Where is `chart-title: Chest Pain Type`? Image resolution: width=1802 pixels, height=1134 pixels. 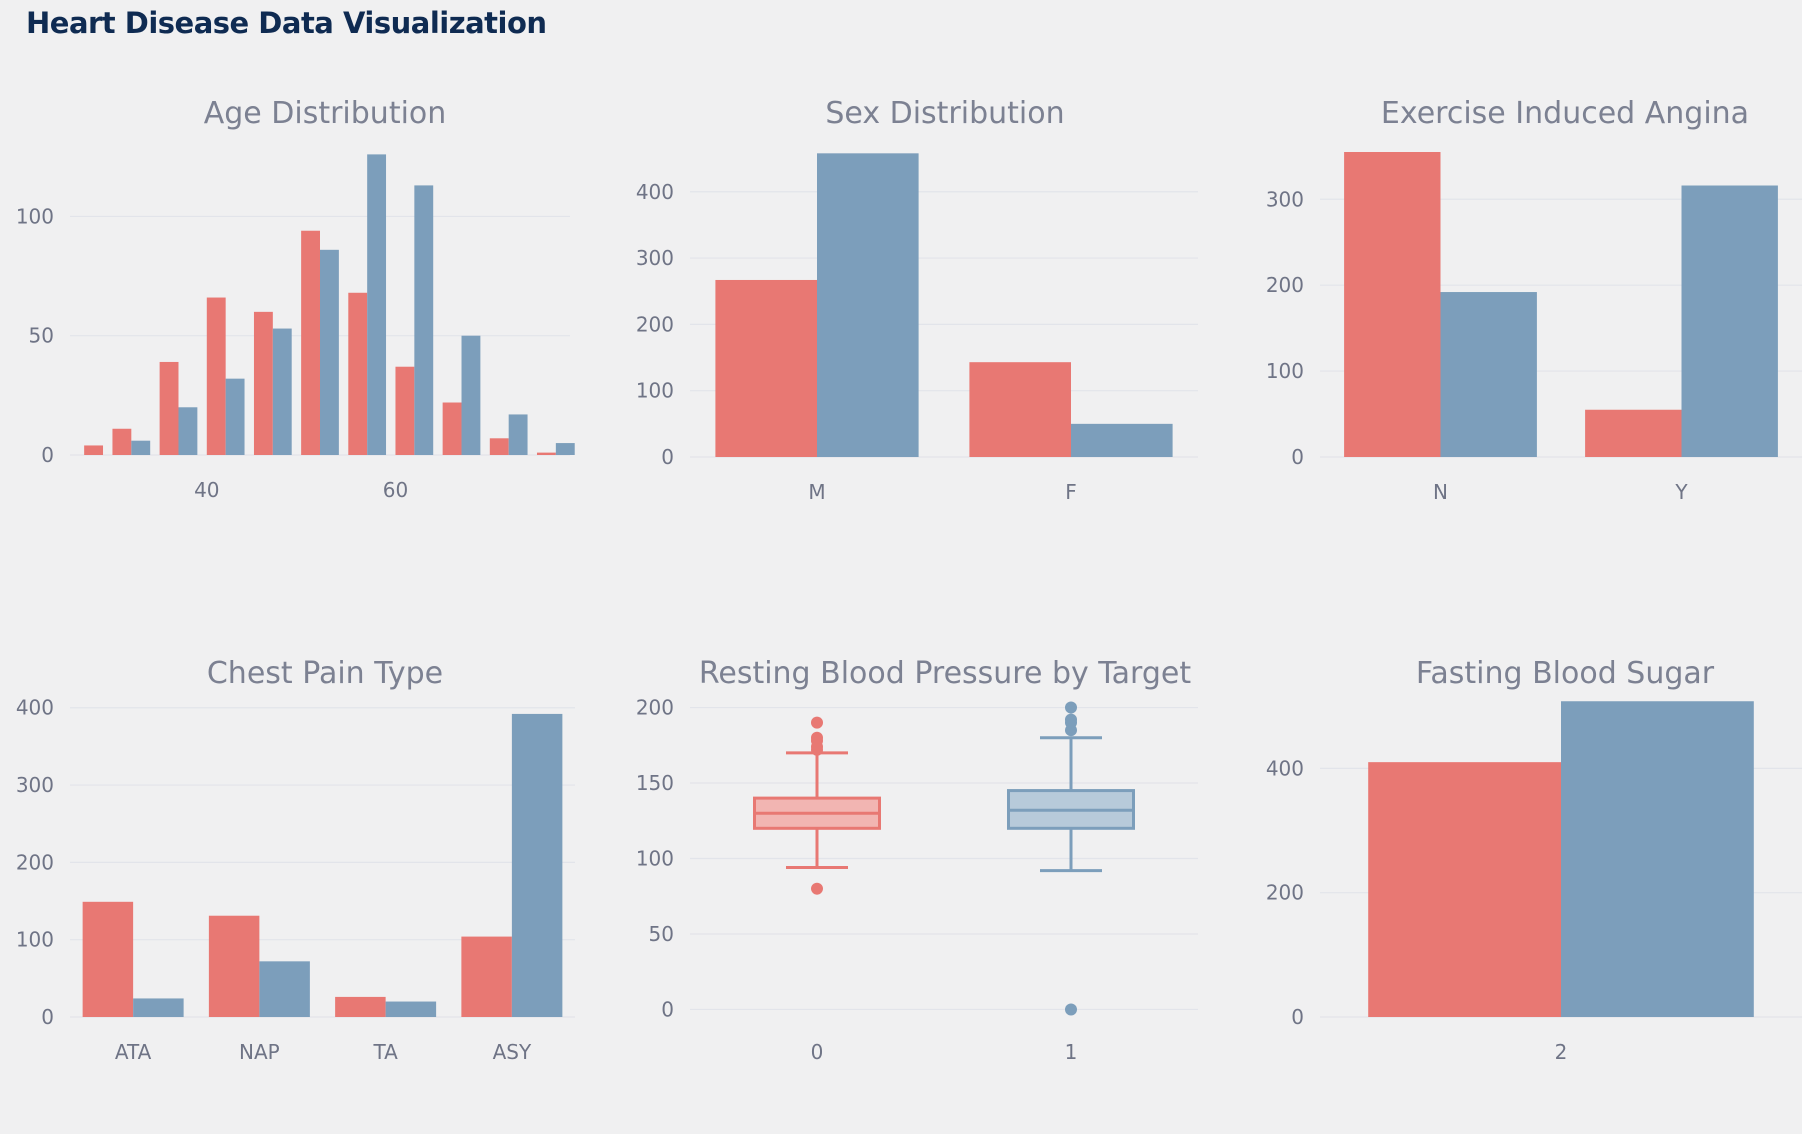 chart-title: Chest Pain Type is located at coordinates (325, 673).